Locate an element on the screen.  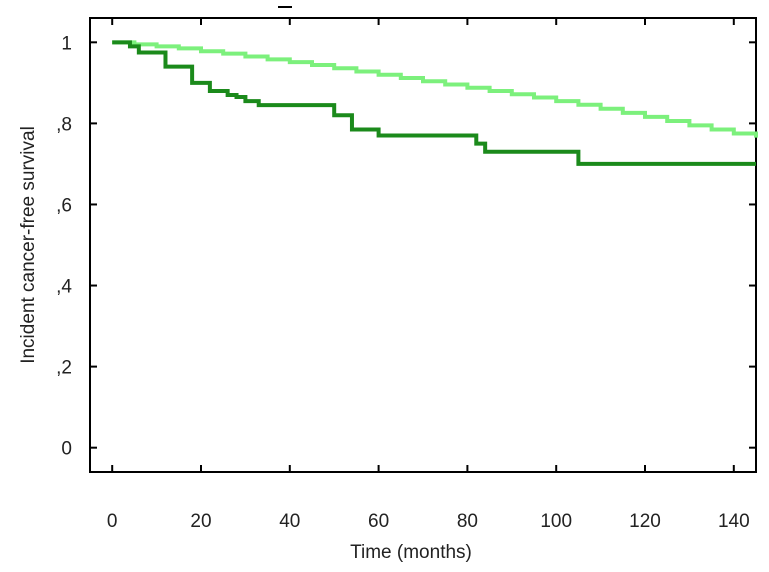
x-tick-label-40: 40 is located at coordinates (289, 521).